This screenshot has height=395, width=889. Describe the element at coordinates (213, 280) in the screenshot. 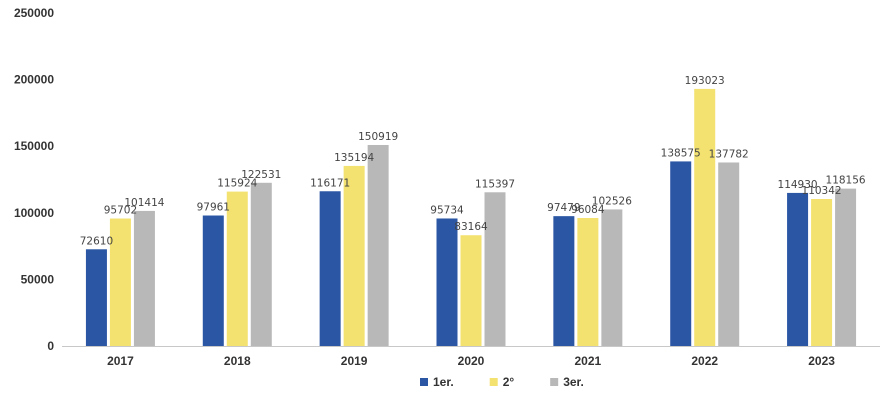

I see `bar-1-2018` at that location.